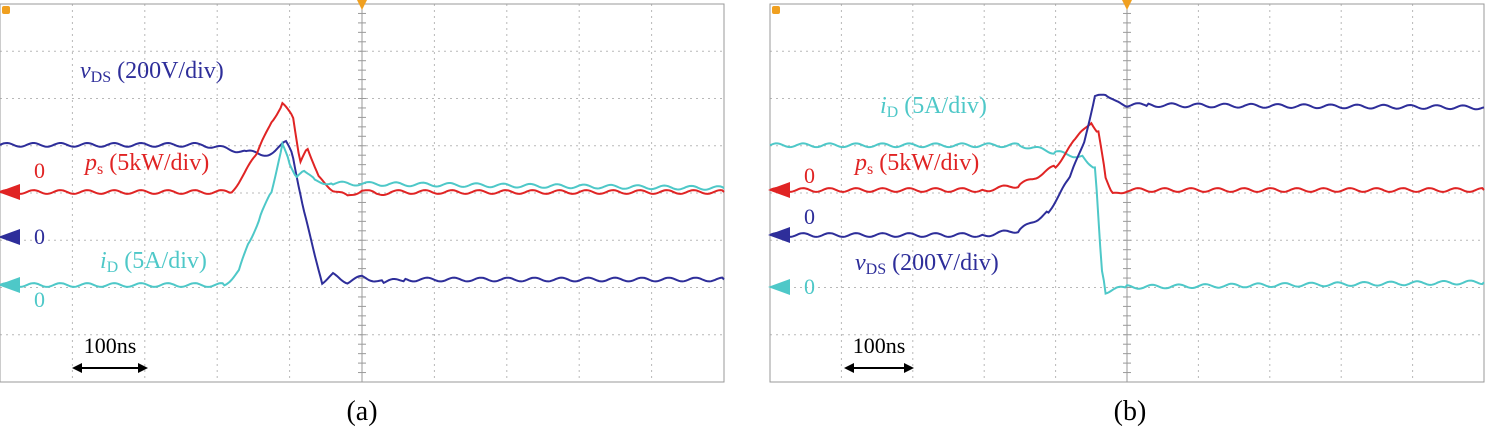 The width and height of the screenshot is (1494, 441). What do you see at coordinates (1130, 411) in the screenshot?
I see `panel-label: (b)` at bounding box center [1130, 411].